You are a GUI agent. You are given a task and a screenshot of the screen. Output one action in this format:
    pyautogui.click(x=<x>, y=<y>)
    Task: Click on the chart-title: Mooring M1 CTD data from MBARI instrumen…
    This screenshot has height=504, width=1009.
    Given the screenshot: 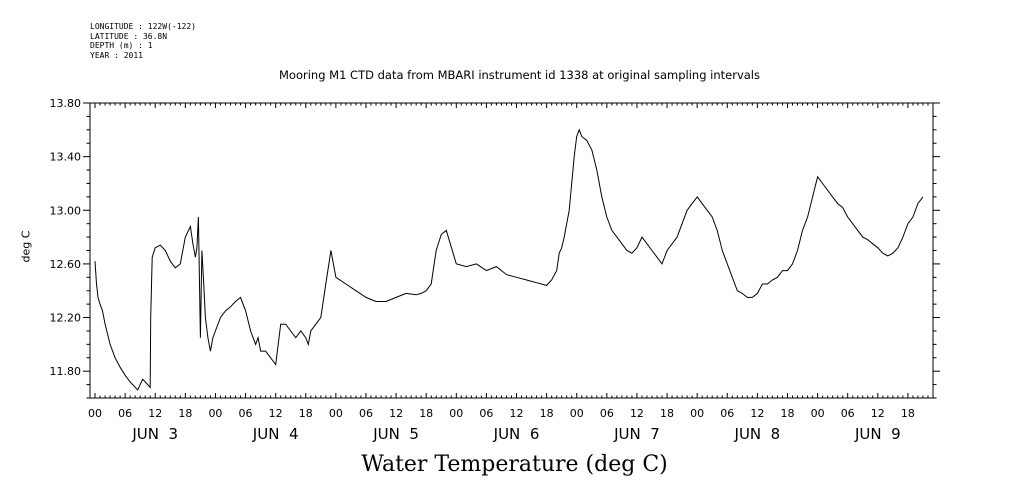 What is the action you would take?
    pyautogui.click(x=519, y=75)
    